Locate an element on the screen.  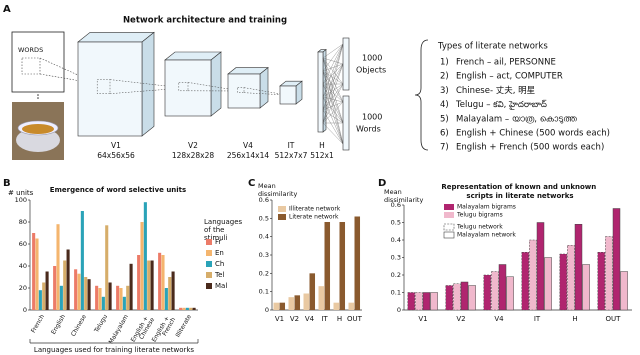
y-tick-label: 0.1 is located at coordinates (396, 293).